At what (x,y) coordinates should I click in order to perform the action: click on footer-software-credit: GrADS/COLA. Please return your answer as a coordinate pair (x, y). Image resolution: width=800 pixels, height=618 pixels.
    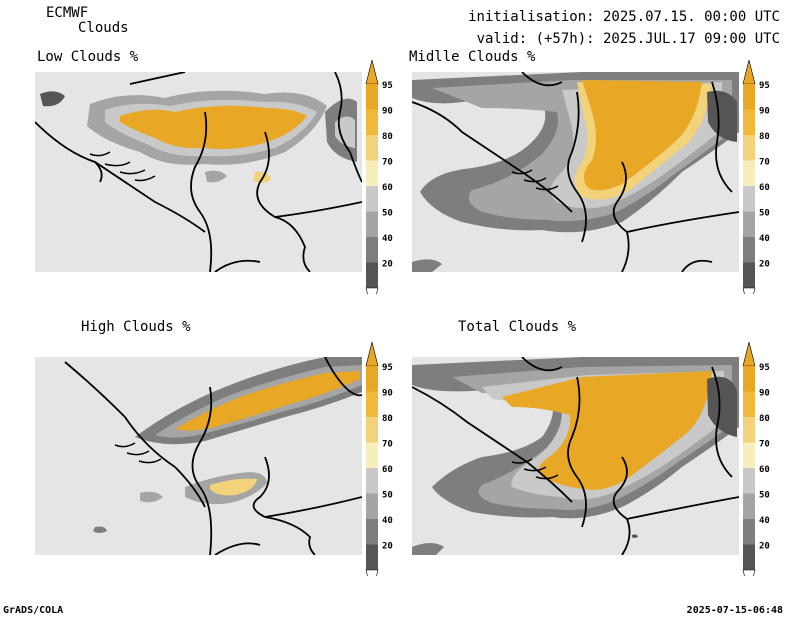
    Looking at the image, I should click on (33, 610).